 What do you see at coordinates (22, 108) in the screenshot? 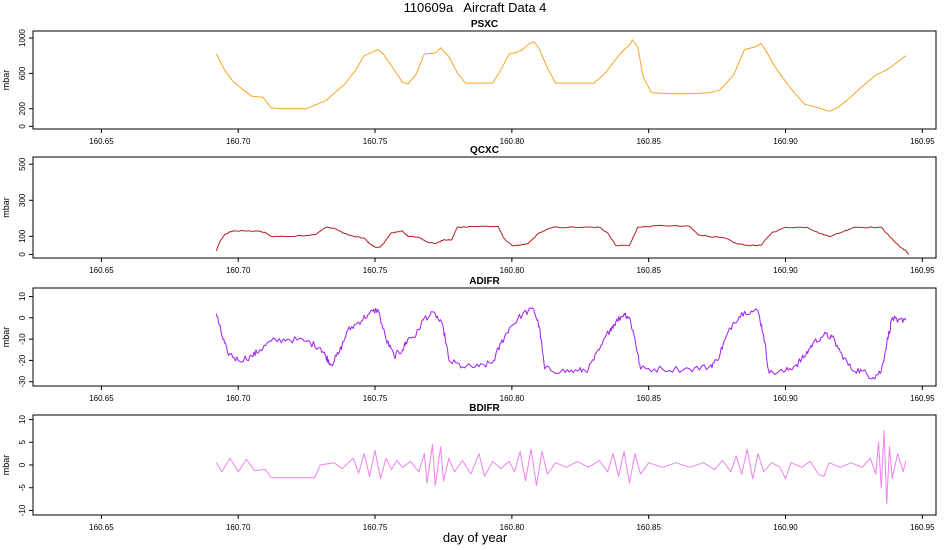
I see `y-tick-label: 200` at bounding box center [22, 108].